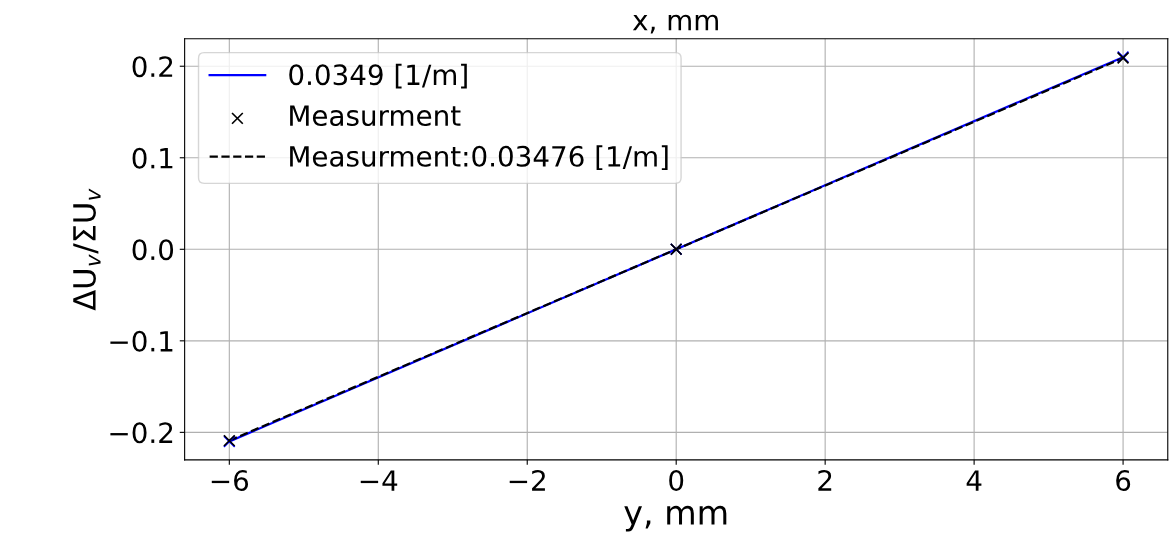 This screenshot has height=554, width=1176. I want to click on x-tick-label: 4, so click(974, 480).